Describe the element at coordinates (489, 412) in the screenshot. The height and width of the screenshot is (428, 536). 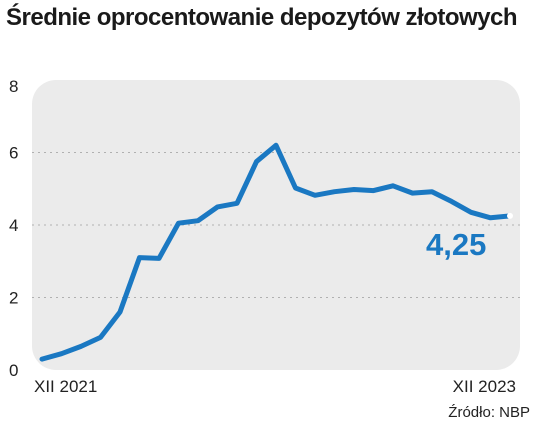
I see `source-note: Źródło: NBP` at that location.